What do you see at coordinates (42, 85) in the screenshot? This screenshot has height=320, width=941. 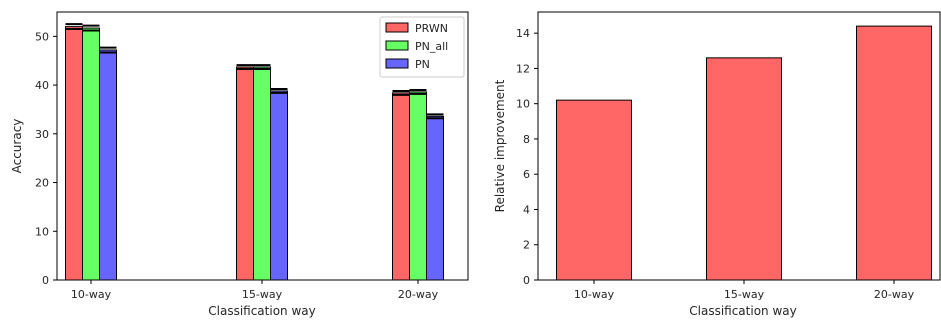 I see `y-tick-label: 40` at bounding box center [42, 85].